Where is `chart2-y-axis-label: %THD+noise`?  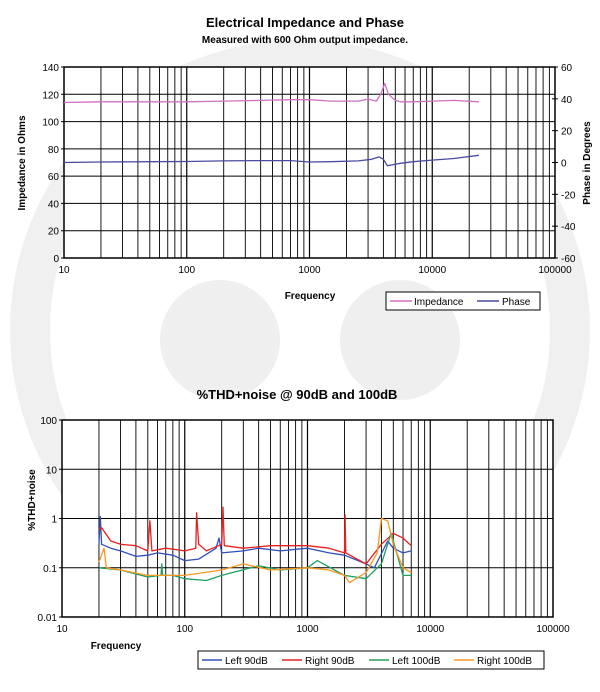 chart2-y-axis-label: %THD+noise is located at coordinates (32, 500).